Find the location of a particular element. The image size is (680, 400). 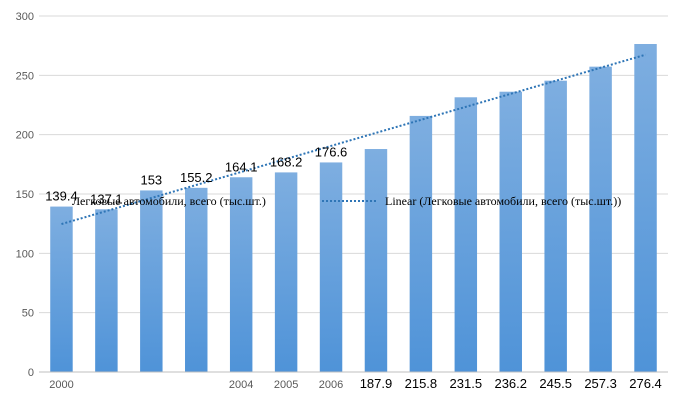

data-label: 215.8 is located at coordinates (421, 383).